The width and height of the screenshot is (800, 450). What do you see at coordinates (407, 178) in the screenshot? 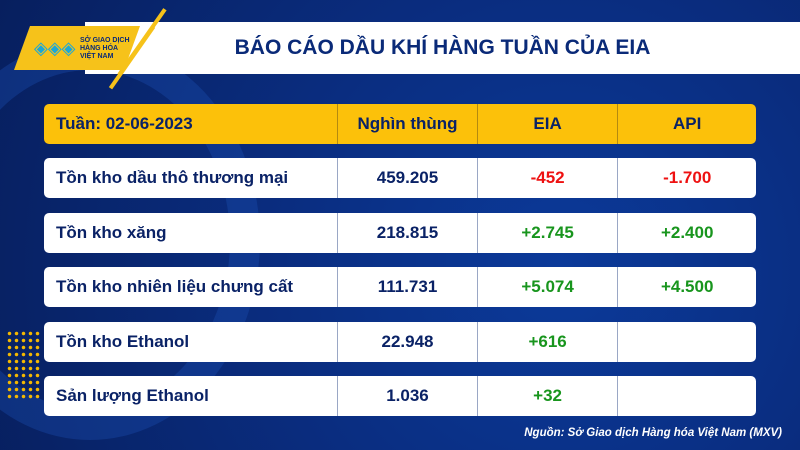
I see `row-value: 459.205` at bounding box center [407, 178].